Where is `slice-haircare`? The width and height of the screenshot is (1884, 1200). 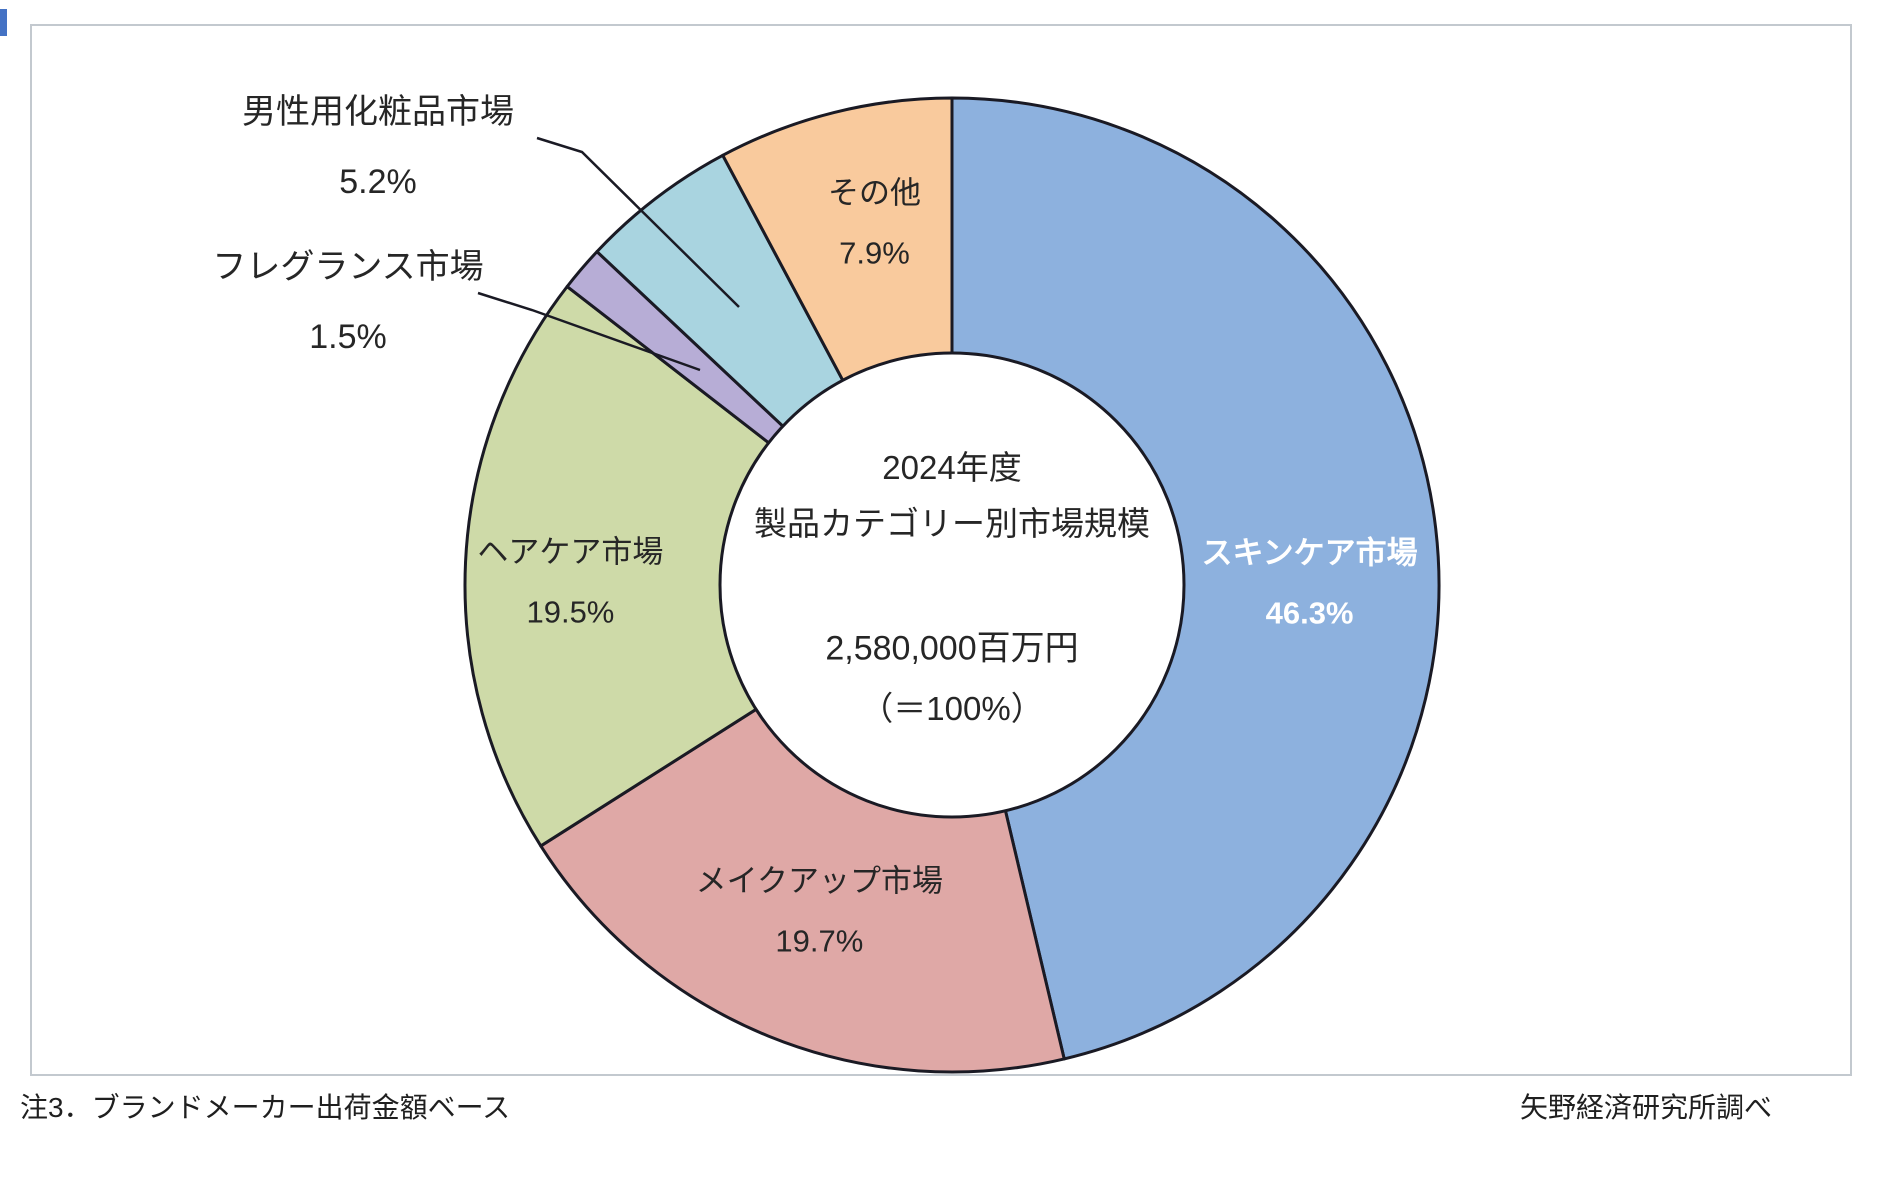
slice-haircare is located at coordinates (708, 566).